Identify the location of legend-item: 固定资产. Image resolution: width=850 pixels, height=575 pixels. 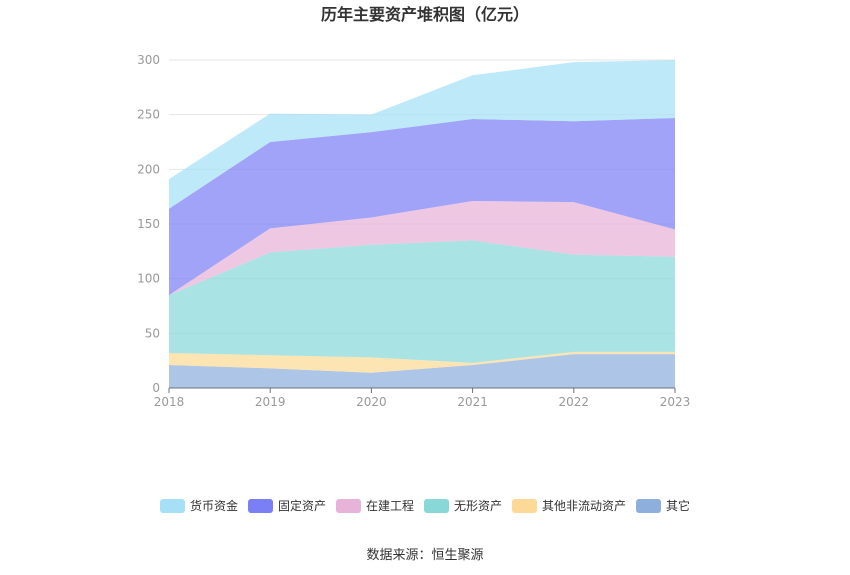
(287, 505).